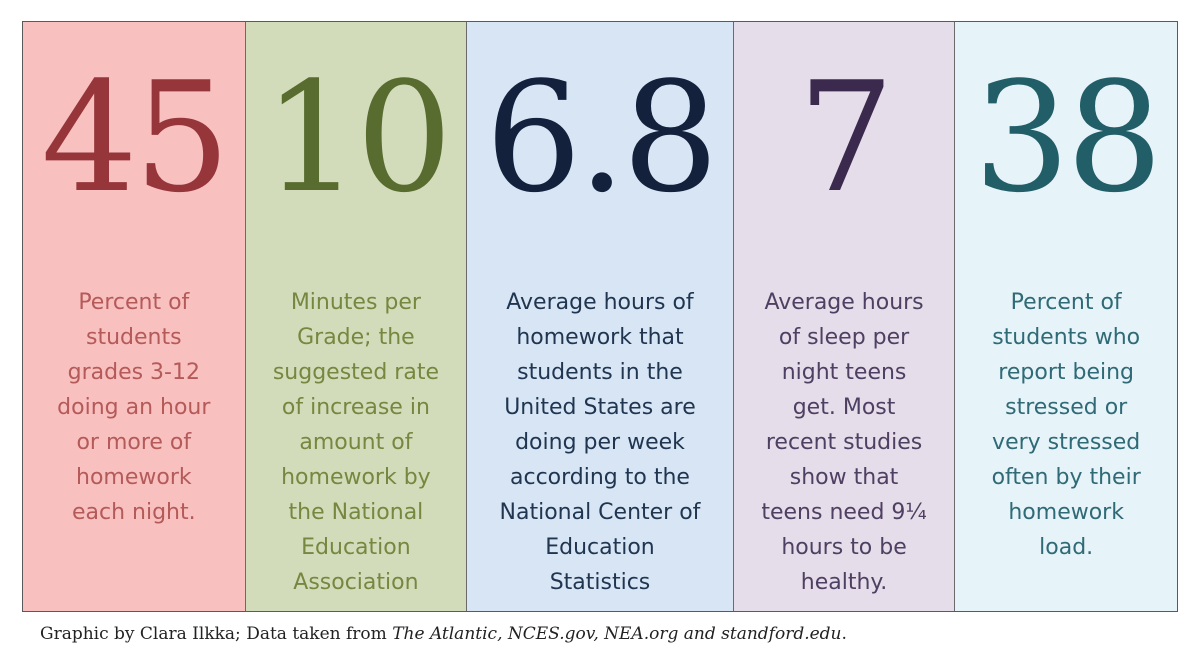 The image size is (1200, 668). I want to click on stat-value: 45, so click(135, 137).